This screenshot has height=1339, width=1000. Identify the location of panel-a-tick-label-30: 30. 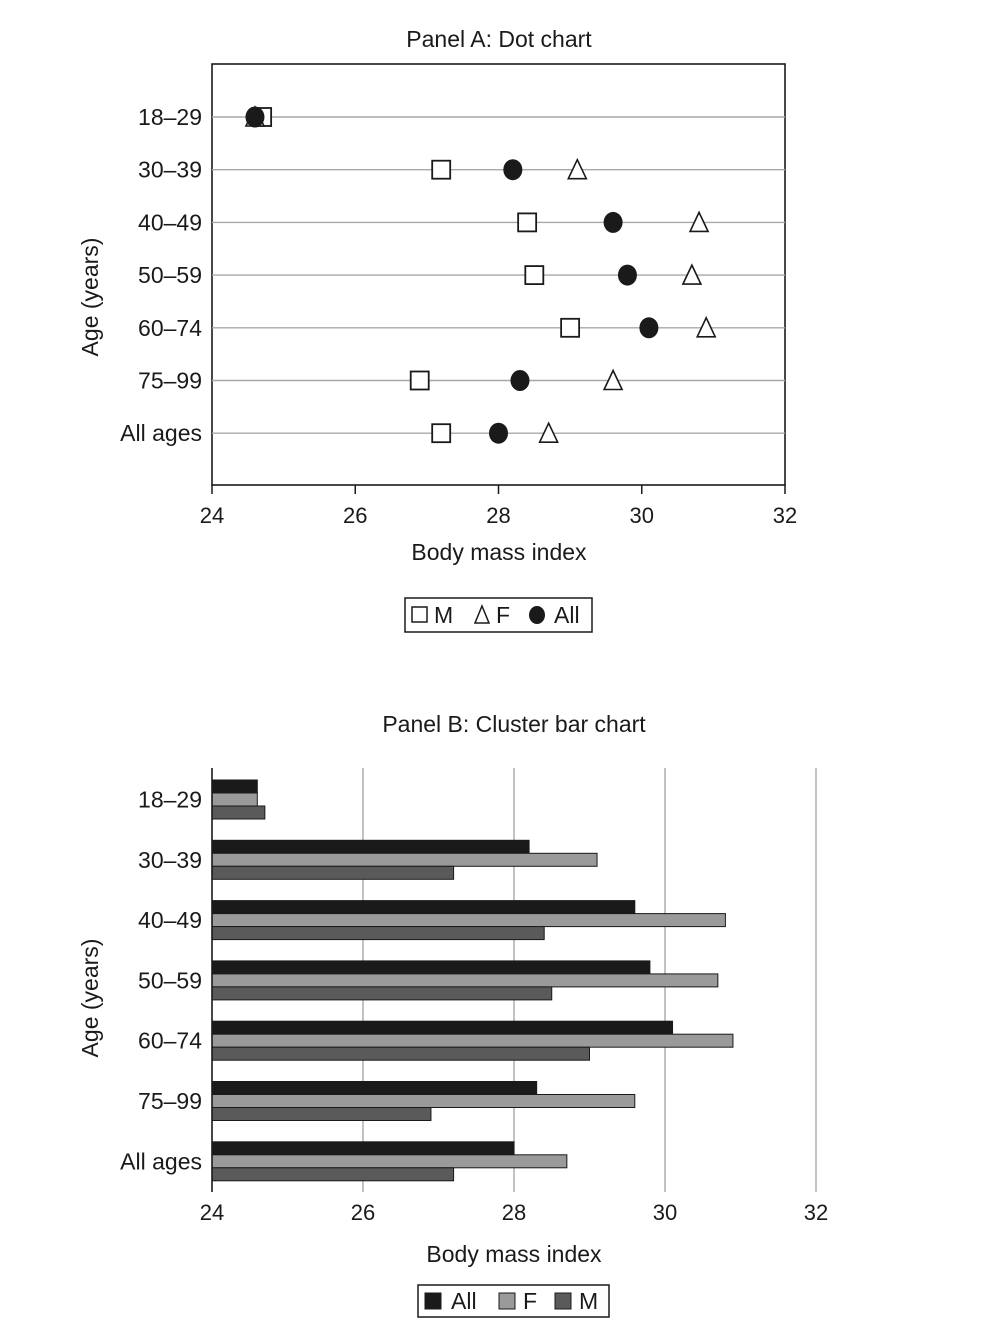
(642, 515).